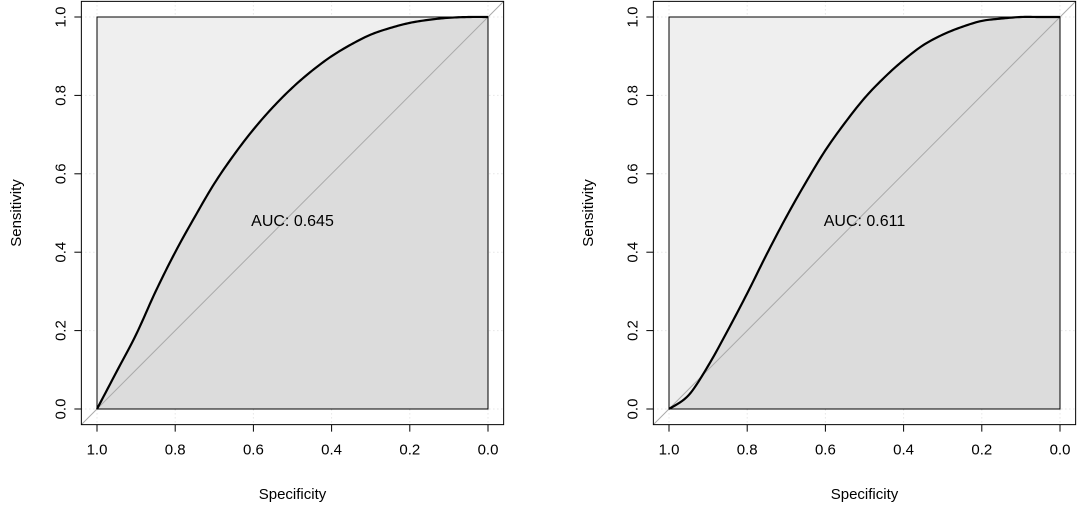 The height and width of the screenshot is (508, 1078). I want to click on auc-annotation: AUC: 0.645, so click(292, 221).